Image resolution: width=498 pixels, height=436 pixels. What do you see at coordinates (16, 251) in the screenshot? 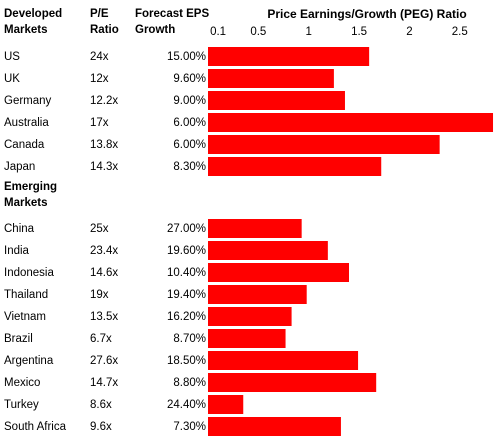
I see `market-name: India` at bounding box center [16, 251].